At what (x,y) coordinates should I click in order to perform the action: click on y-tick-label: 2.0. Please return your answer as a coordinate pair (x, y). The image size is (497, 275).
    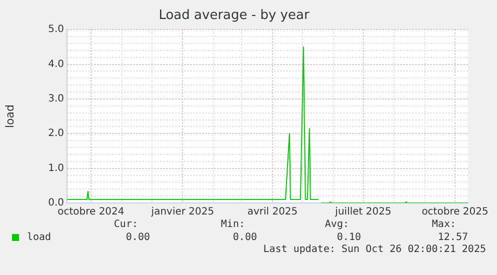
    Looking at the image, I should click on (56, 134).